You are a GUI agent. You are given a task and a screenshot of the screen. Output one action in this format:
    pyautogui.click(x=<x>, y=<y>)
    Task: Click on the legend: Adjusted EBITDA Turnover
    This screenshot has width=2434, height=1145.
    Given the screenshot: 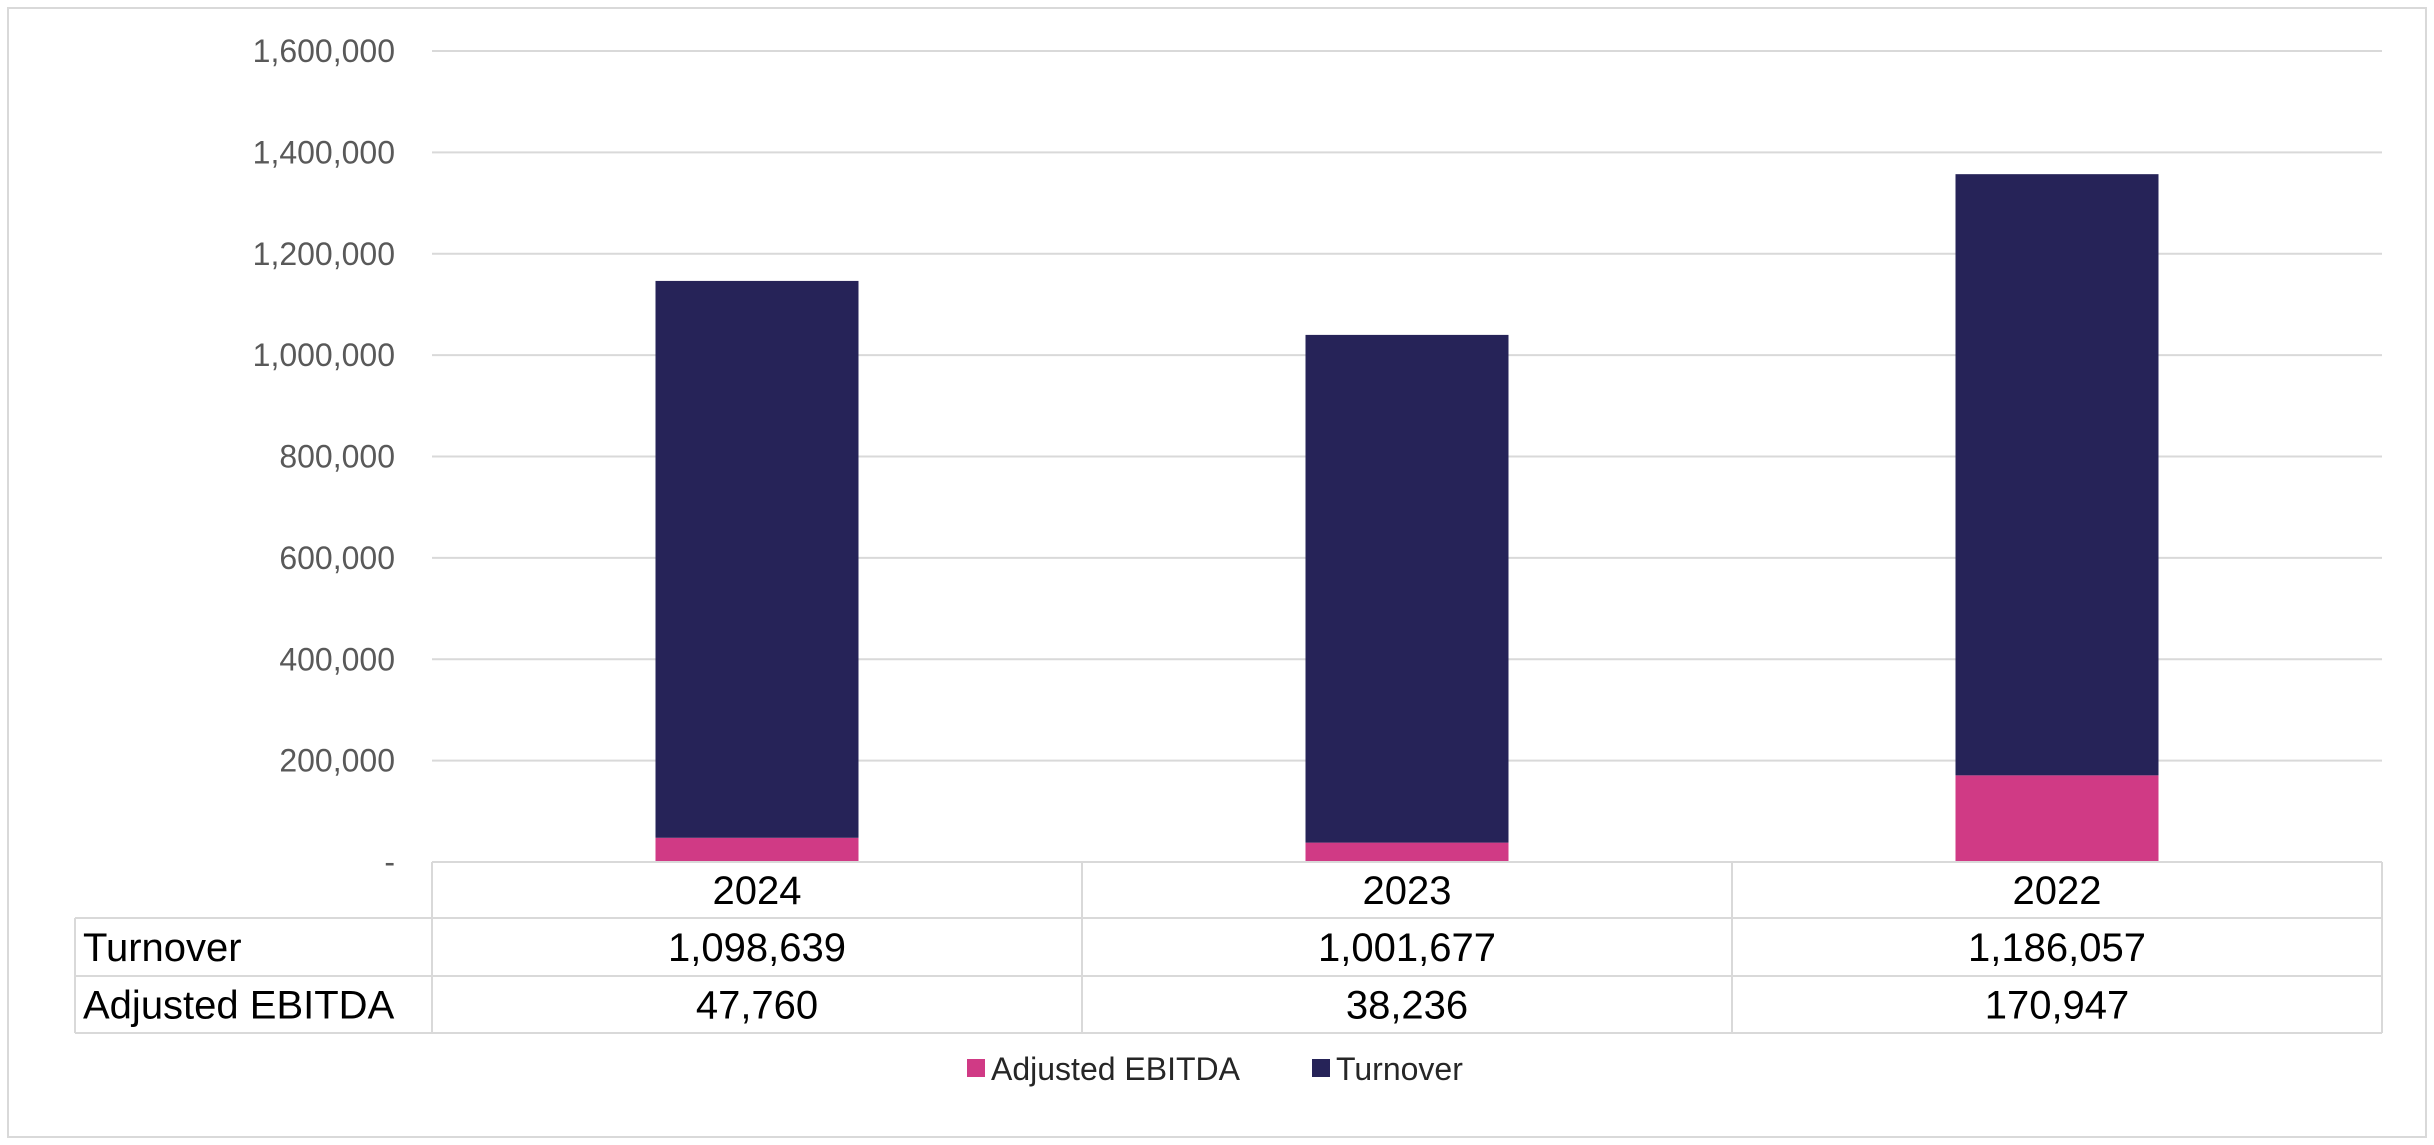 What is the action you would take?
    pyautogui.click(x=1215, y=1069)
    